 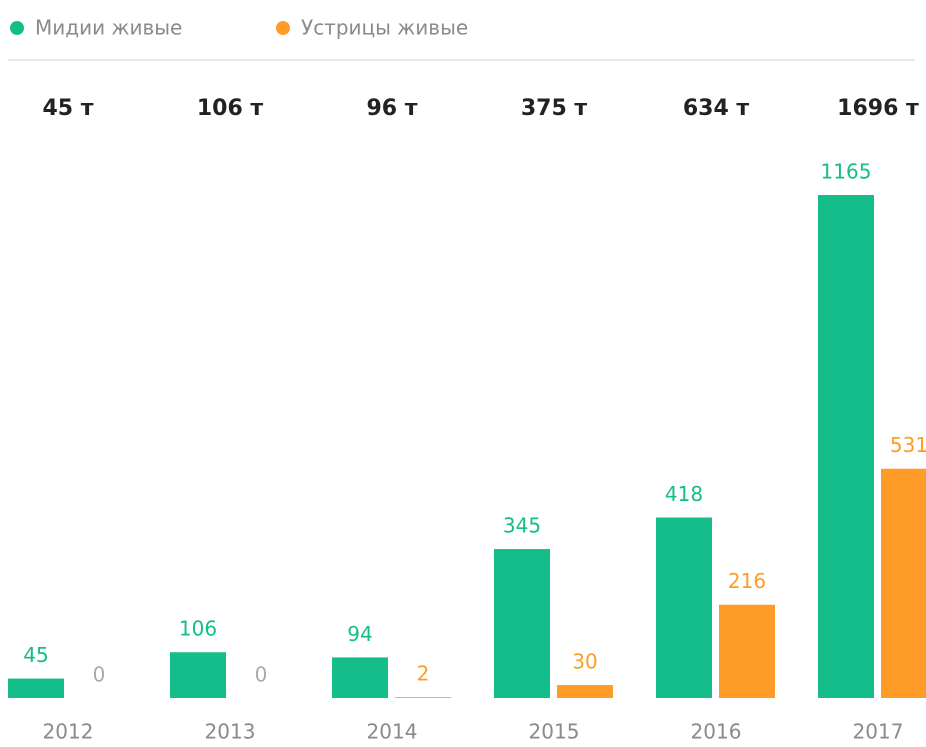 I want to click on value-label: 30, so click(x=584, y=662).